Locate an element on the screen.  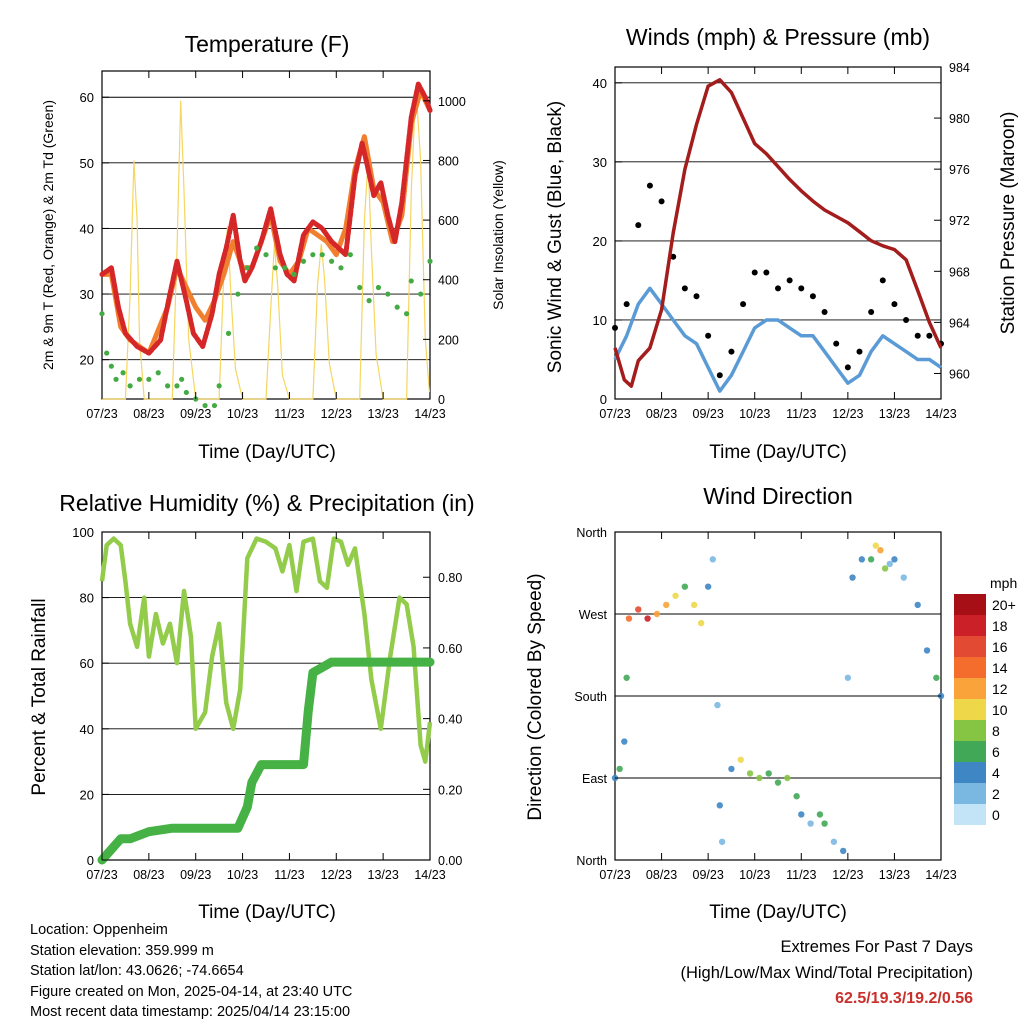
y-tick-label: 100 is located at coordinates (83, 532).